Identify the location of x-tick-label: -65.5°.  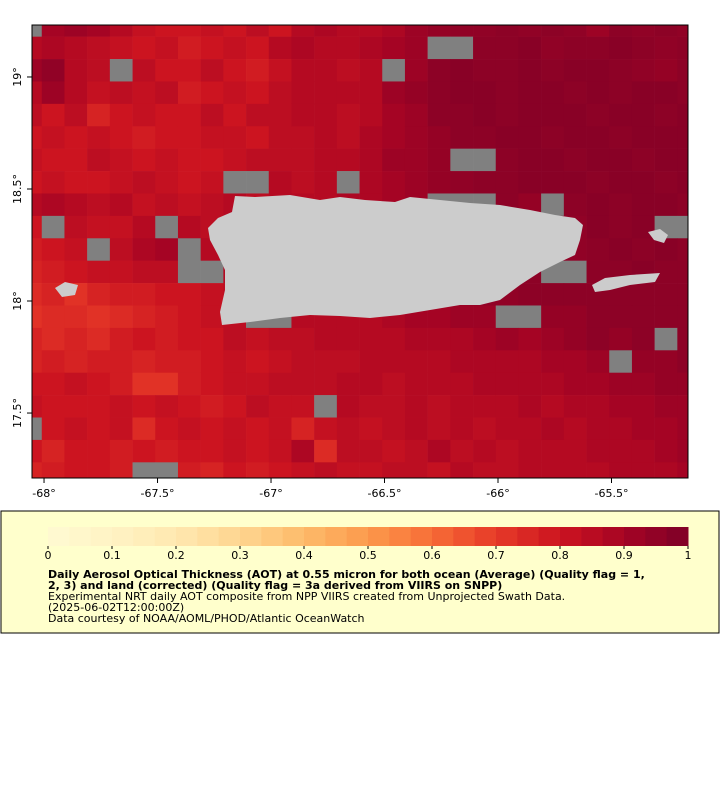
(612, 493).